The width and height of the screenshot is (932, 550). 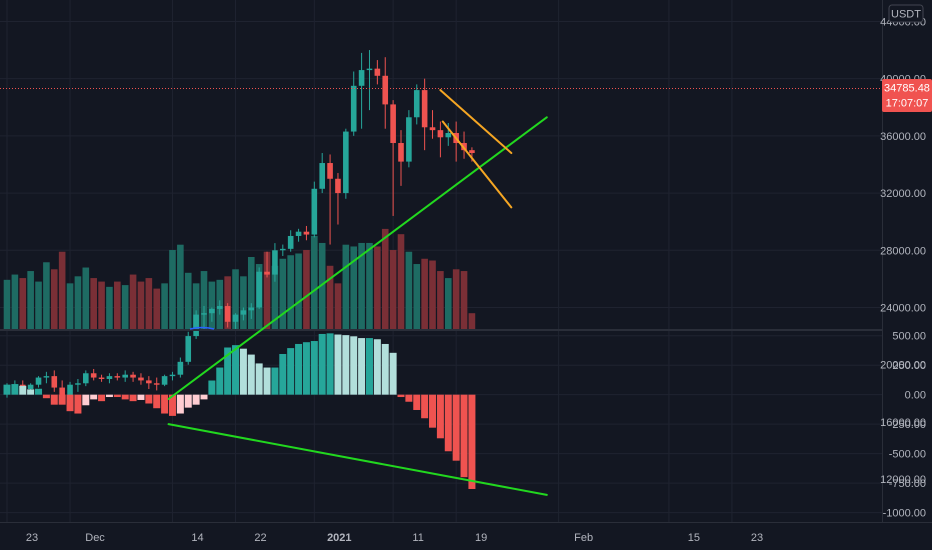 What do you see at coordinates (202, 328) in the screenshot?
I see `volume-ma-line` at bounding box center [202, 328].